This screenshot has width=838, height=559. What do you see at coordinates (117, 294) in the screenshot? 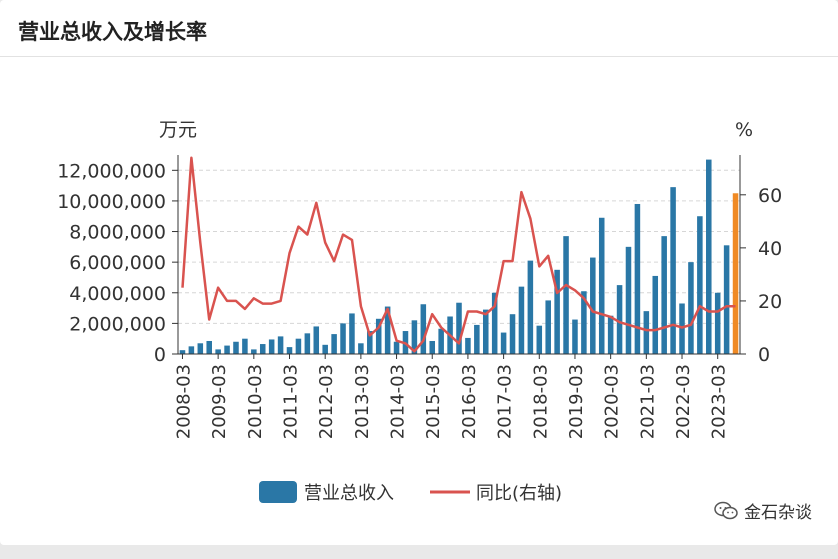
I see `left-tick-label: 4,000,000` at bounding box center [117, 294].